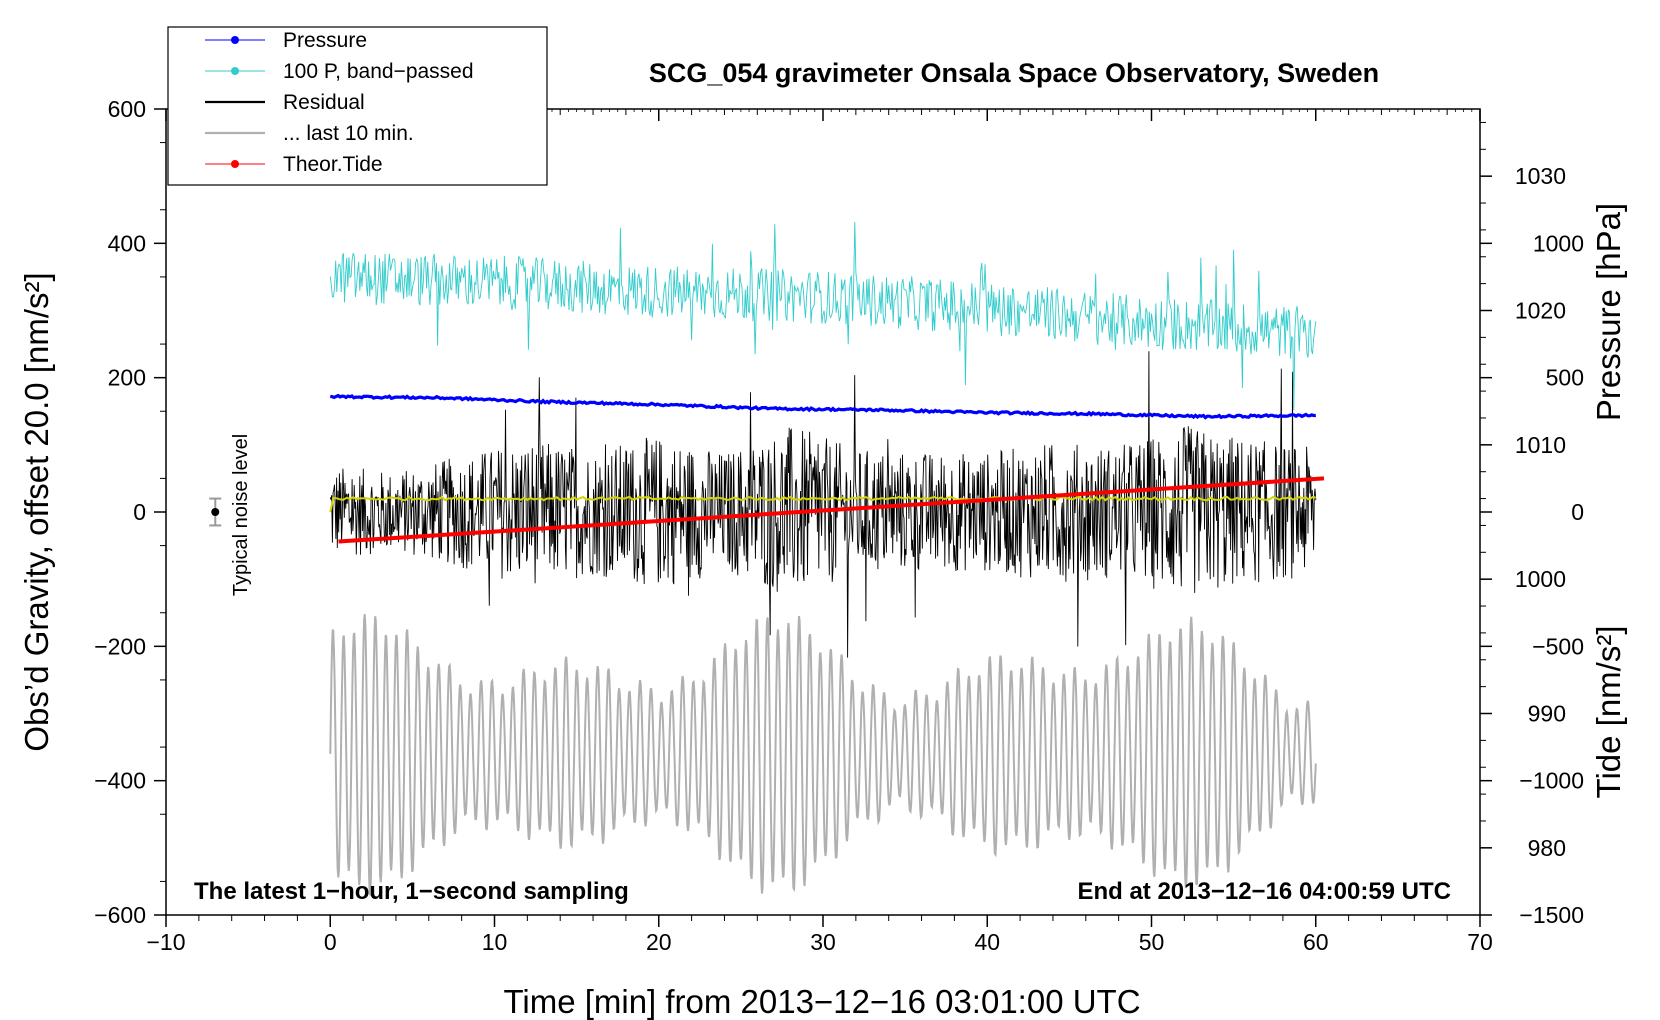 The height and width of the screenshot is (1020, 1660). I want to click on x-tick-label: −10, so click(165, 942).